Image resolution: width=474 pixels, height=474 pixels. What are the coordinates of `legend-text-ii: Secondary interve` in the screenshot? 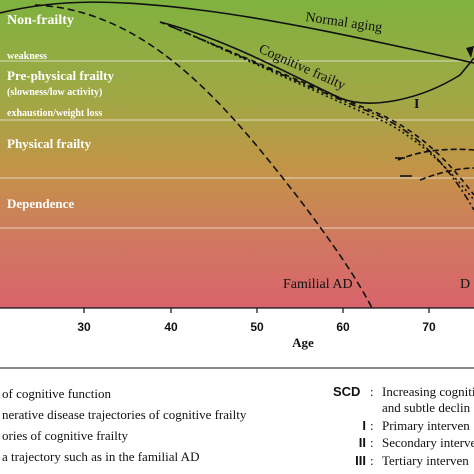 It's located at (428, 442).